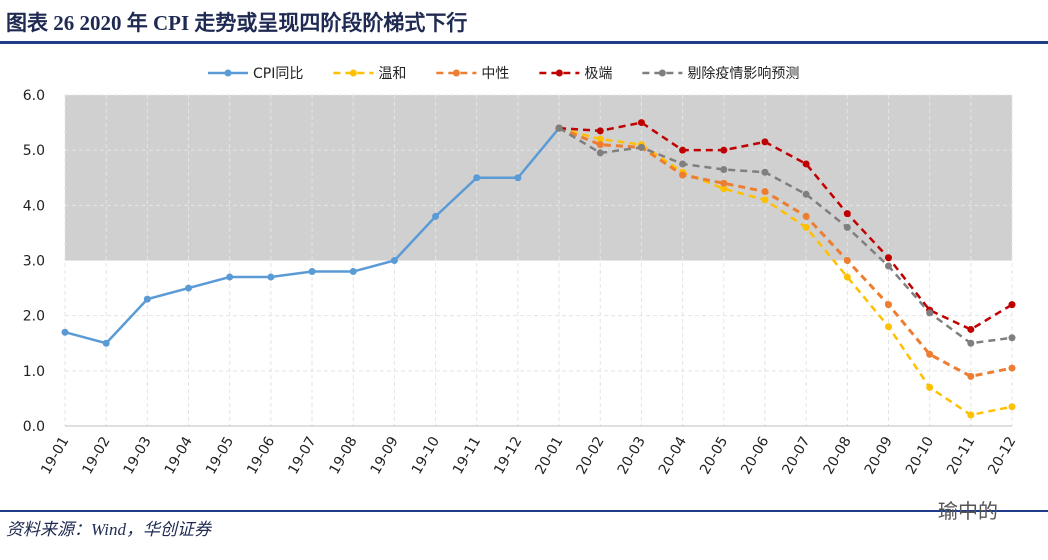 This screenshot has width=1048, height=560. What do you see at coordinates (426, 455) in the screenshot?
I see `x-tick-label: 19-10` at bounding box center [426, 455].